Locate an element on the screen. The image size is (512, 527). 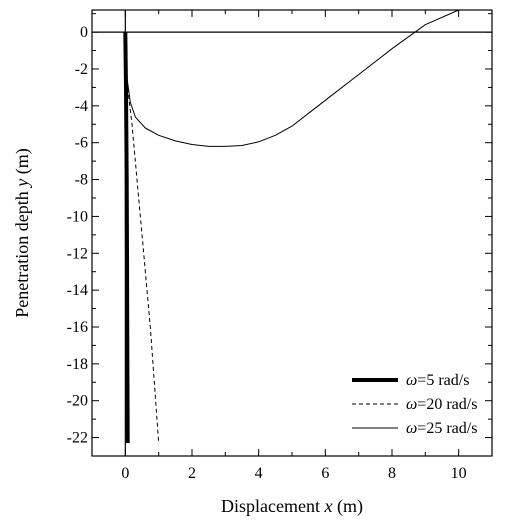
x-tick-label: 10 is located at coordinates (459, 473).